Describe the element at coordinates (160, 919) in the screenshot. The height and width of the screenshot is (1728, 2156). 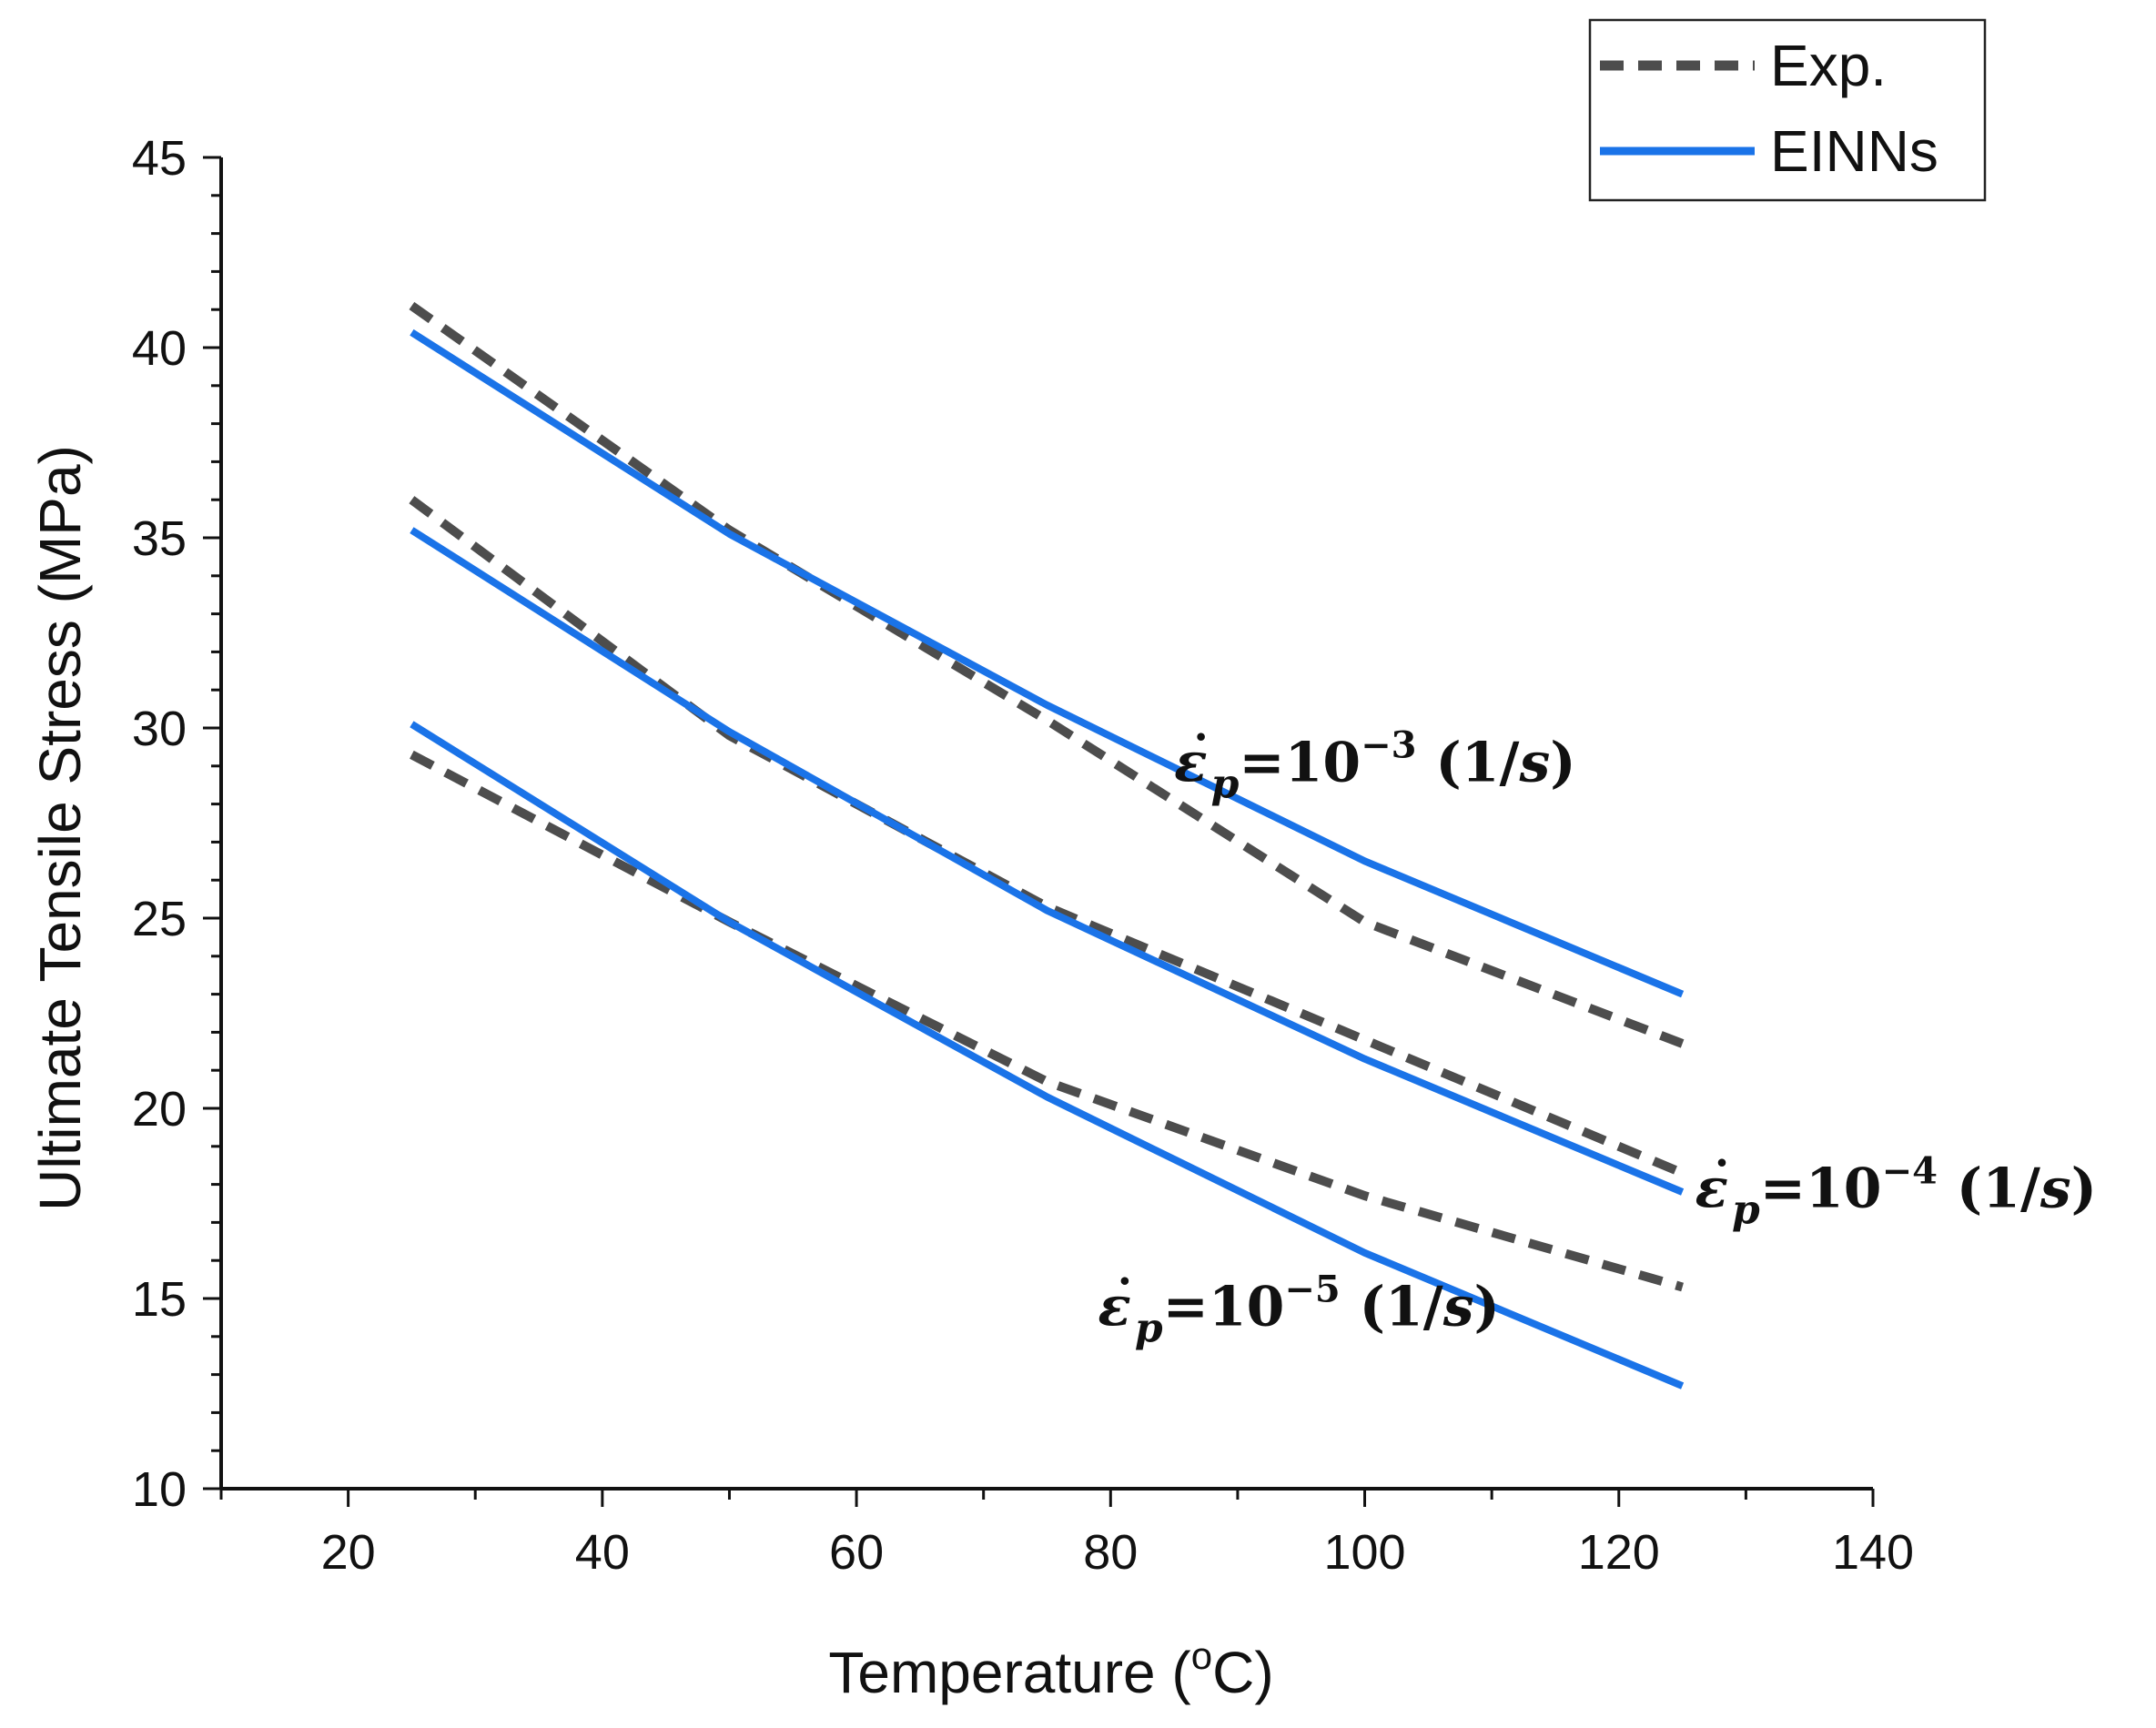
I see `y-tick-label: 25` at that location.